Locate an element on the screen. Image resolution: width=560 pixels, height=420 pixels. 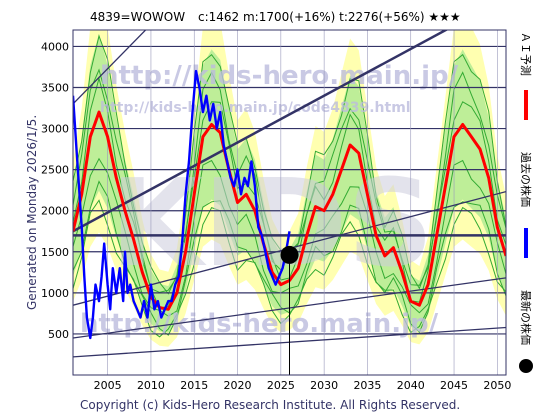
watermark-url-top: http://kids-hero.main.jp/ is located at coordinates (279, 76).